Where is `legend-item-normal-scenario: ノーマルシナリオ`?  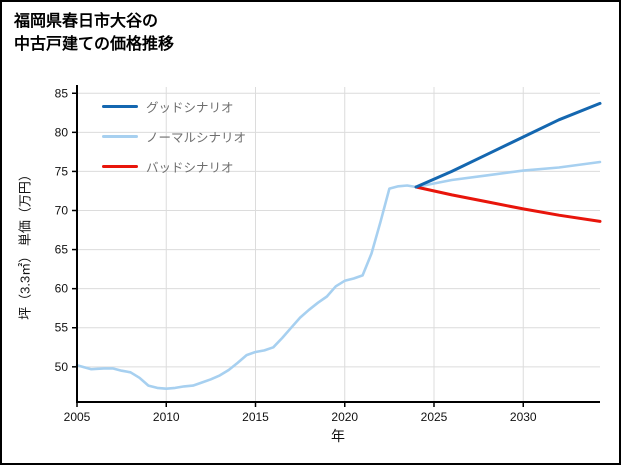 legend-item-normal-scenario: ノーマルシナリオ is located at coordinates (174, 136).